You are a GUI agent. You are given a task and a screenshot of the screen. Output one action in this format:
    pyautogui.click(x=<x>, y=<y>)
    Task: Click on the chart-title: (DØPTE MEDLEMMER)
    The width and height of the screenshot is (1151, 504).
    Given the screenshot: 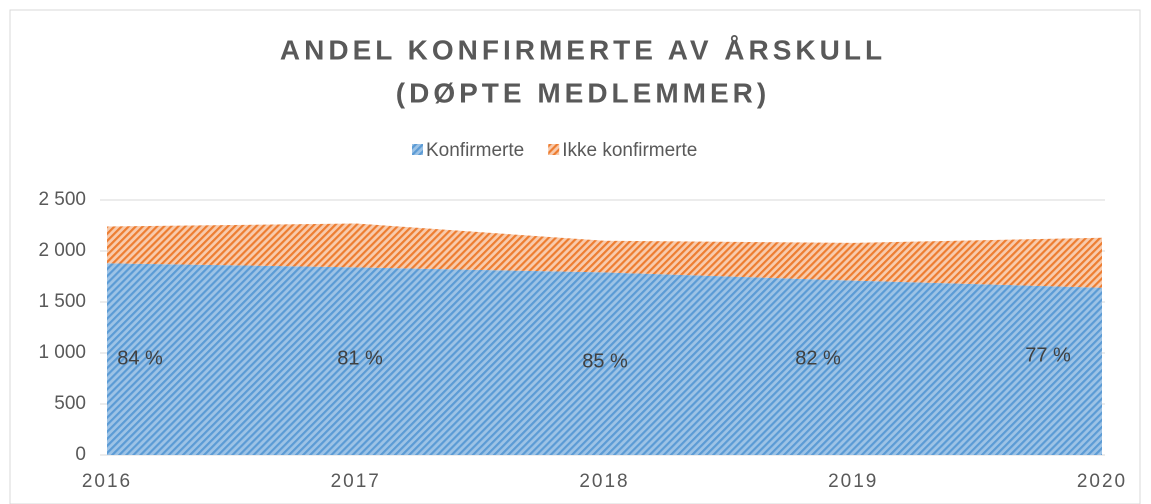 What is the action you would take?
    pyautogui.click(x=583, y=92)
    